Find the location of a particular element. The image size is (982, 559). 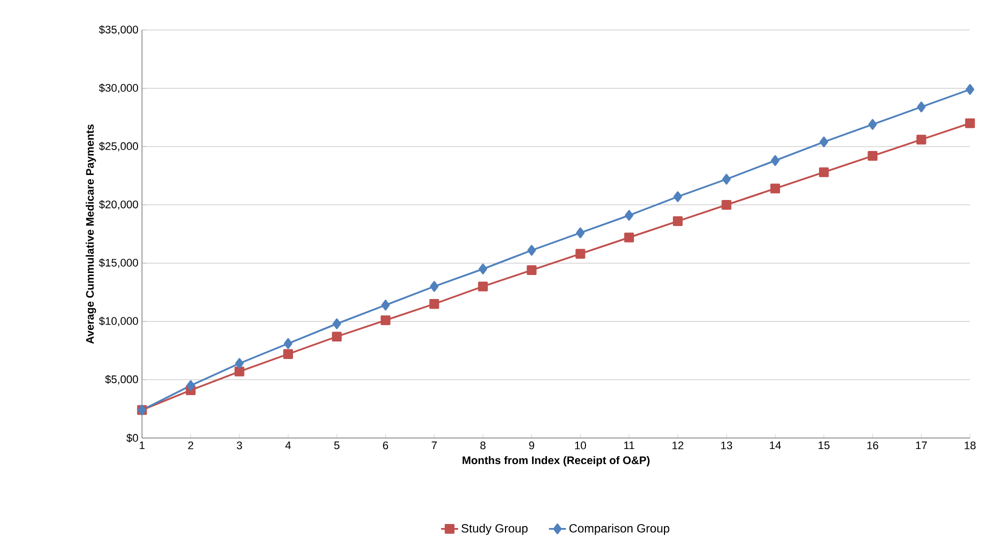

x-tick-label: 12 is located at coordinates (678, 446).